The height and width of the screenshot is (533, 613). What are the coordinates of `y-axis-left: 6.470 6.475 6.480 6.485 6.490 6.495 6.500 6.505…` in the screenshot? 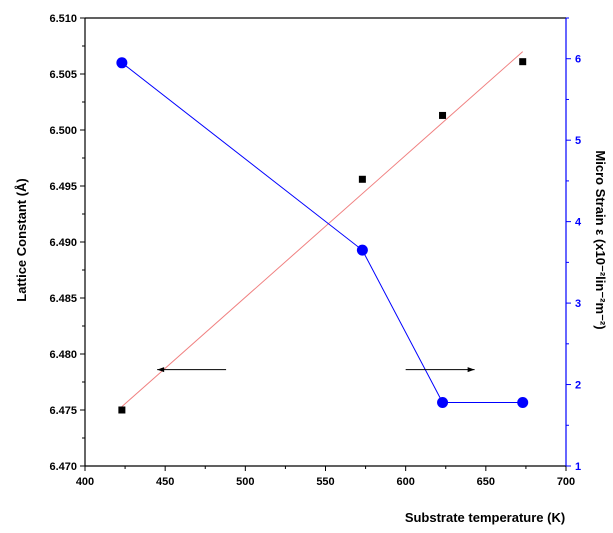 It's located at (67, 243).